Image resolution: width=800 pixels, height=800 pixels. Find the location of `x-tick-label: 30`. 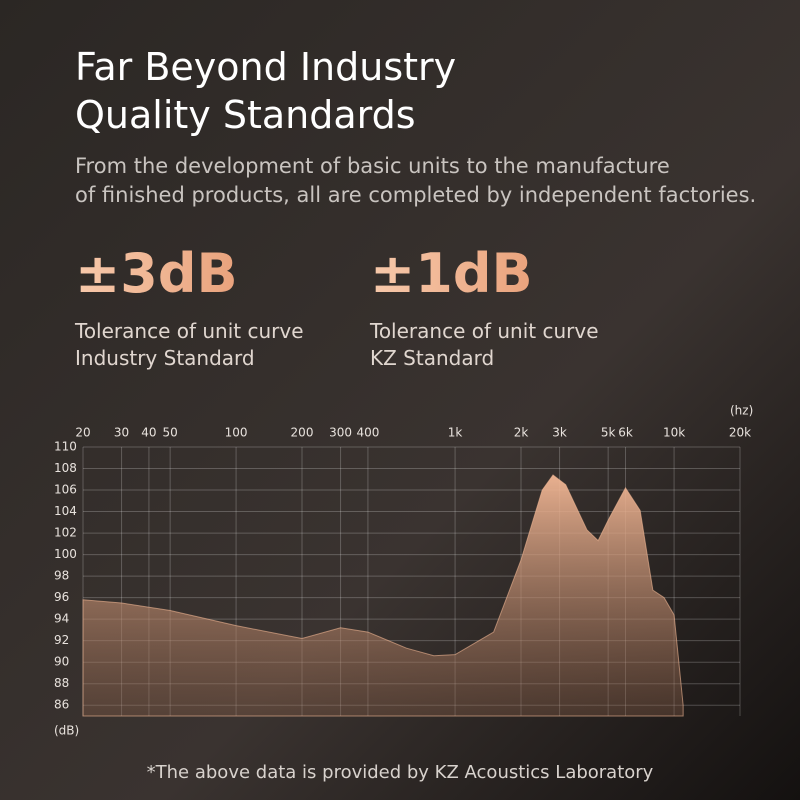

x-tick-label: 30 is located at coordinates (121, 433).